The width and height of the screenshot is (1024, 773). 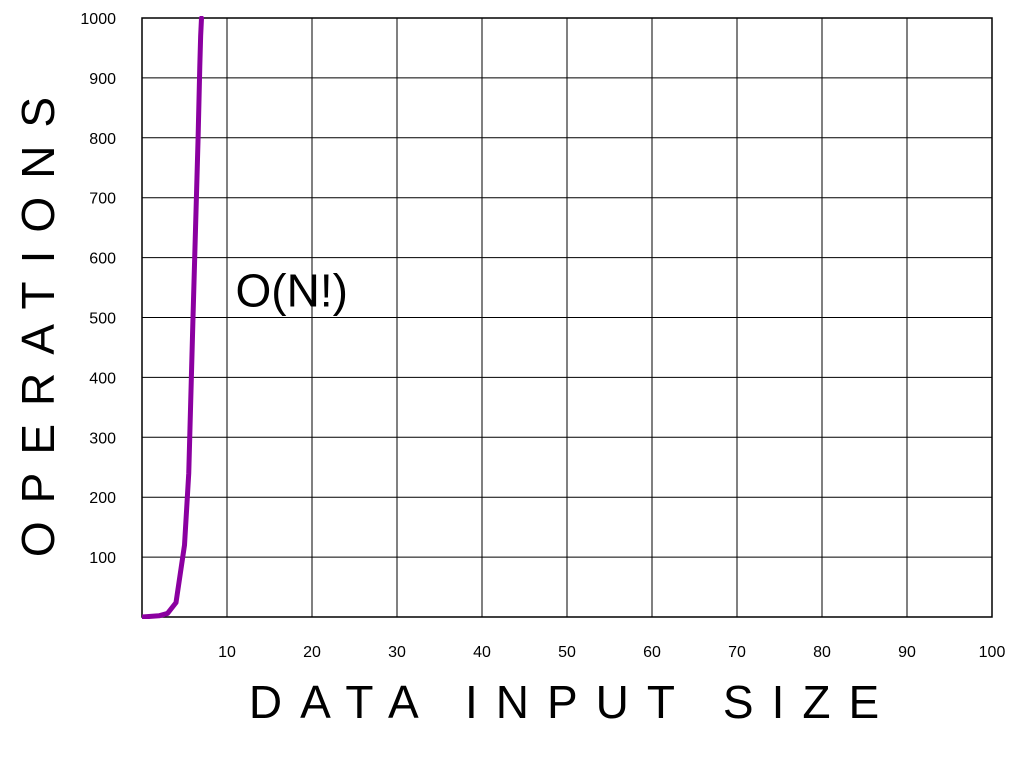 What do you see at coordinates (567, 652) in the screenshot?
I see `x-tick-label: 50` at bounding box center [567, 652].